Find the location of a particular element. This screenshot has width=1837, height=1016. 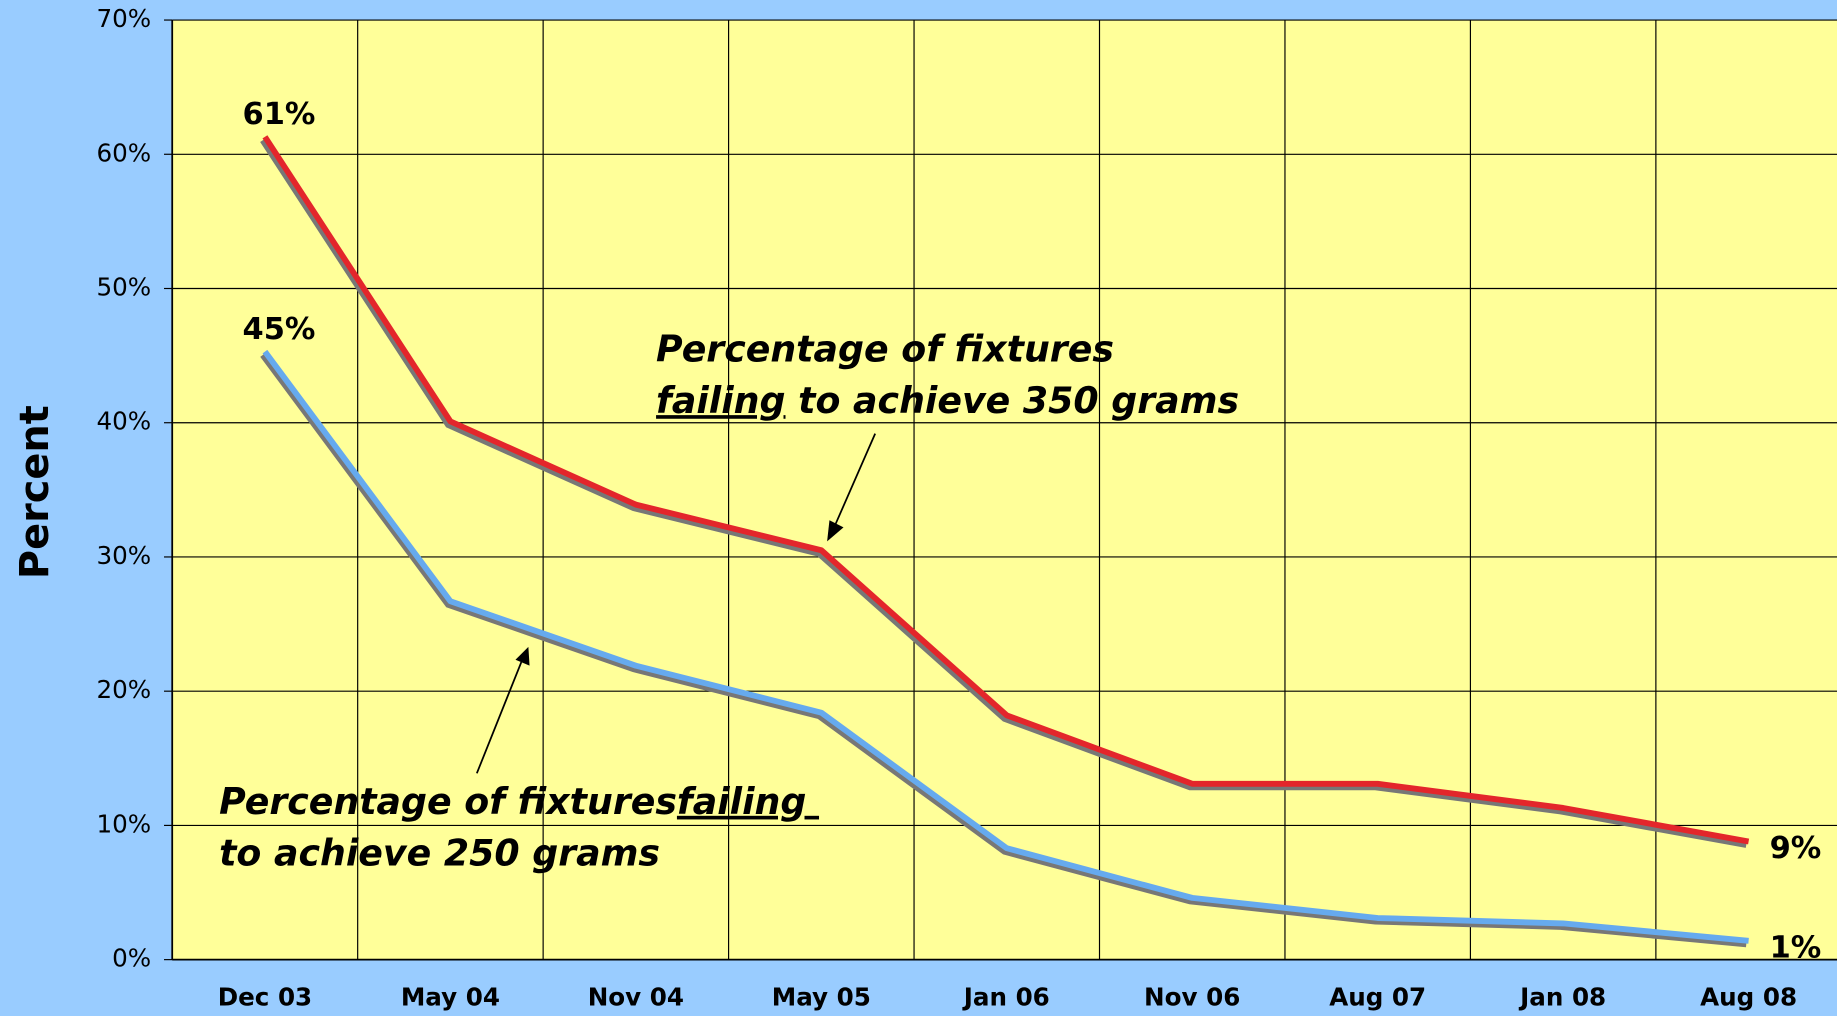

x-tick-label: Jan 08 is located at coordinates (1562, 996).